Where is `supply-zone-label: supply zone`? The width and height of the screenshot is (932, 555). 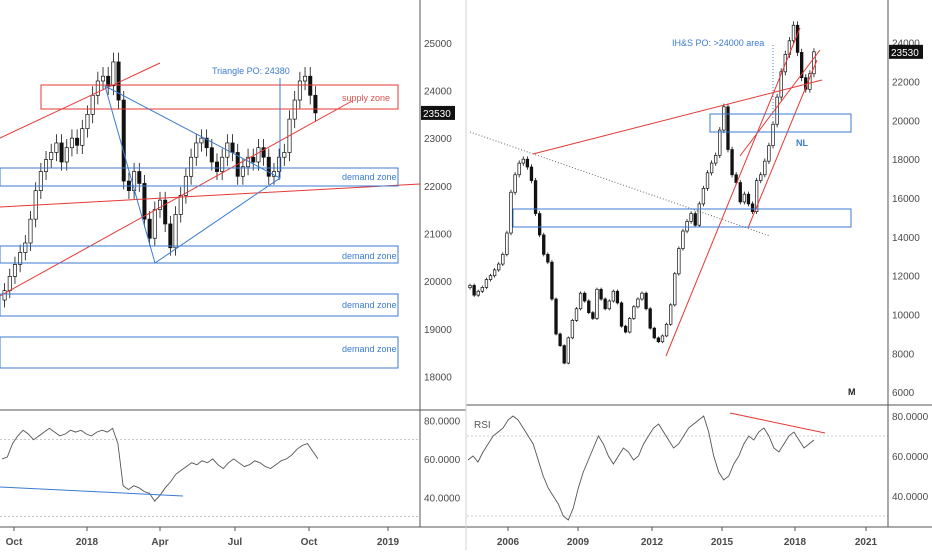 supply-zone-label: supply zone is located at coordinates (366, 98).